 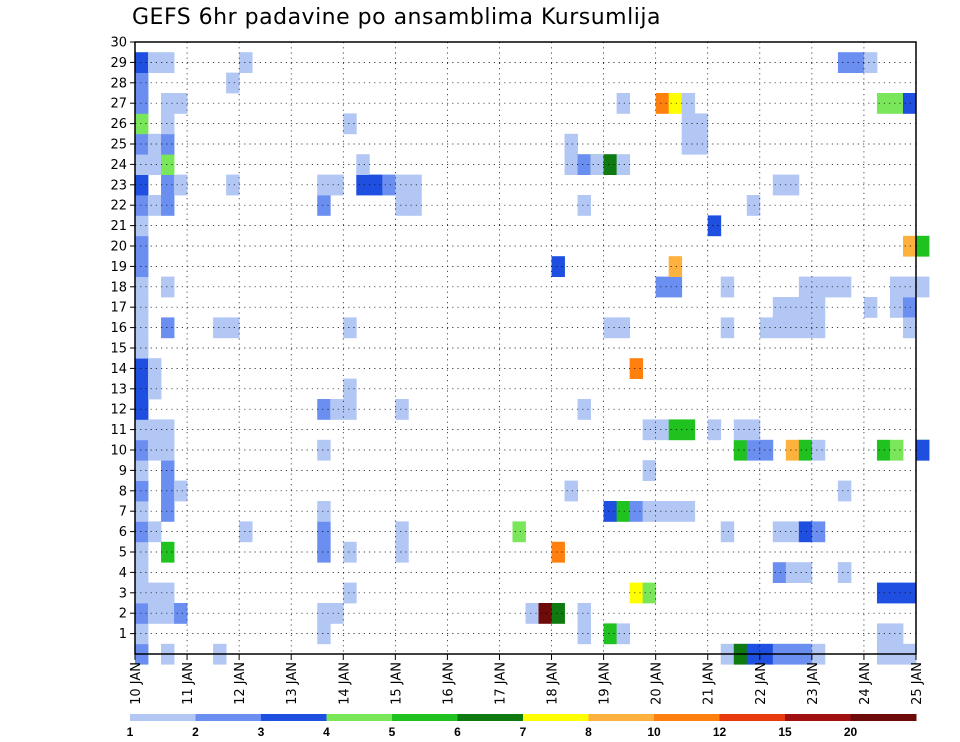 What do you see at coordinates (118, 410) in the screenshot?
I see `y-tick-label: 12` at bounding box center [118, 410].